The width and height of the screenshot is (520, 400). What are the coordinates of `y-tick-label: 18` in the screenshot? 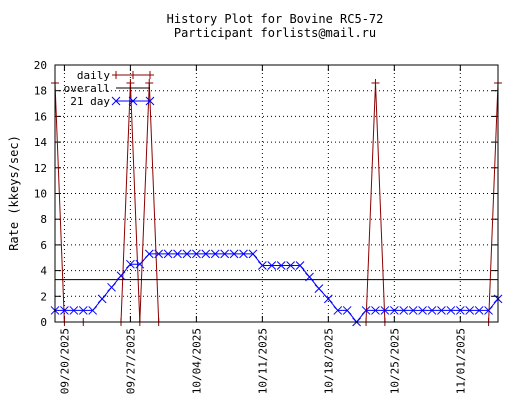 It's located at (40, 91).